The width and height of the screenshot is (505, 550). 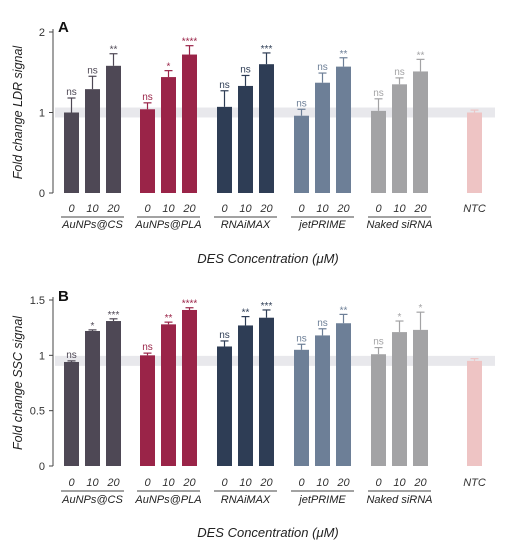 I want to click on y-tick-label: 0.5, so click(x=37, y=412).